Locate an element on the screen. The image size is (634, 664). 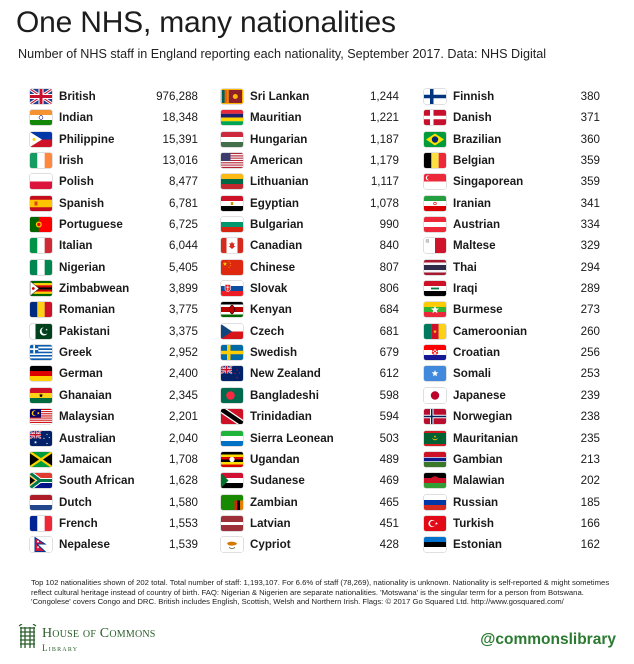
nationality-name: Somali is located at coordinates (472, 374).